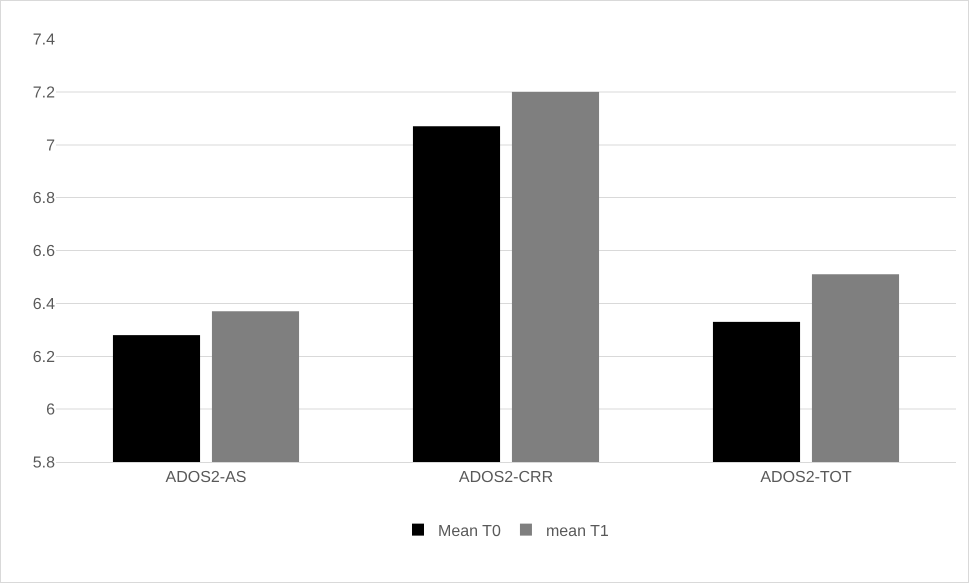 This screenshot has height=583, width=969. Describe the element at coordinates (577, 531) in the screenshot. I see `legend-label: mean T1` at that location.